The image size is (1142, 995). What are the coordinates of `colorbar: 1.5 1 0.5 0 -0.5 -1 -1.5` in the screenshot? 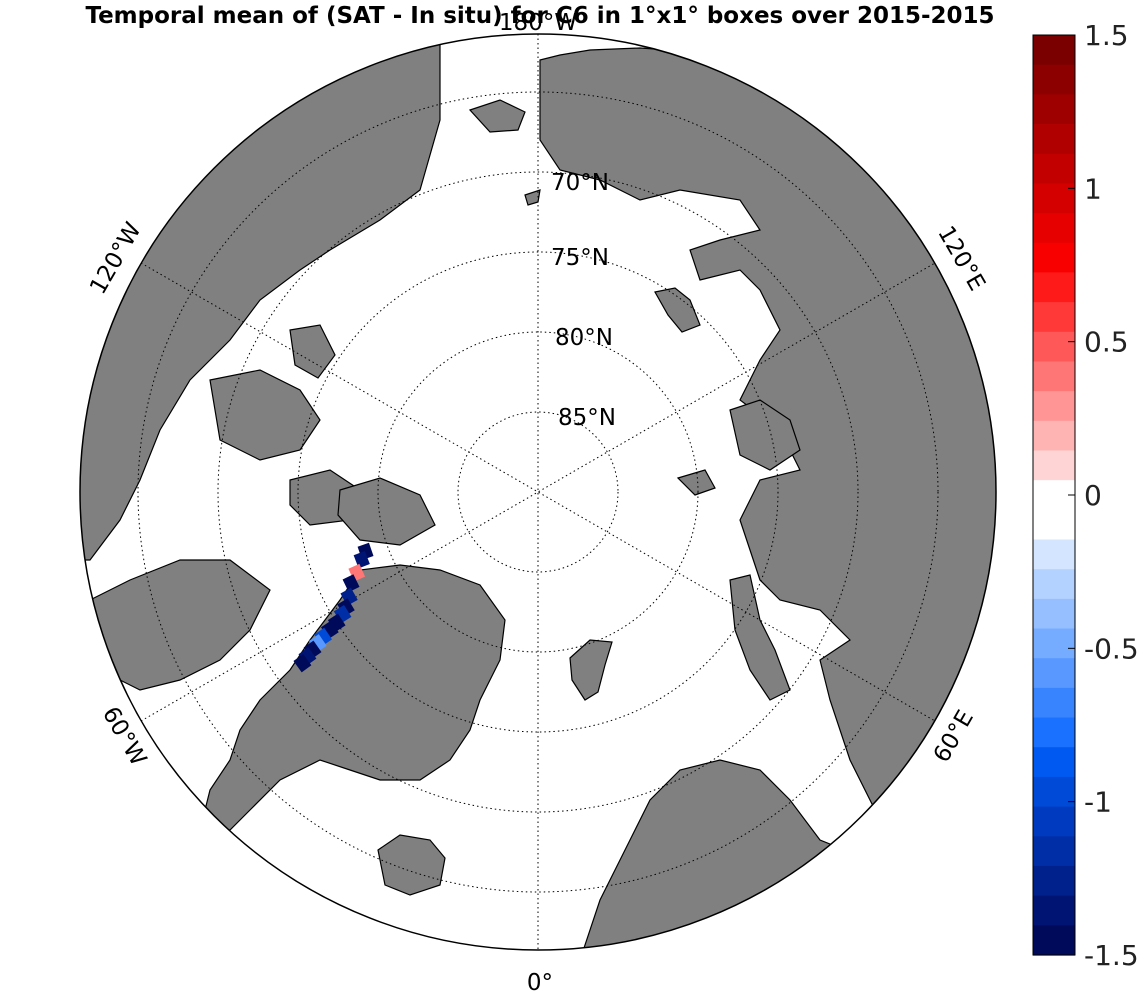 It's located at (1085, 495).